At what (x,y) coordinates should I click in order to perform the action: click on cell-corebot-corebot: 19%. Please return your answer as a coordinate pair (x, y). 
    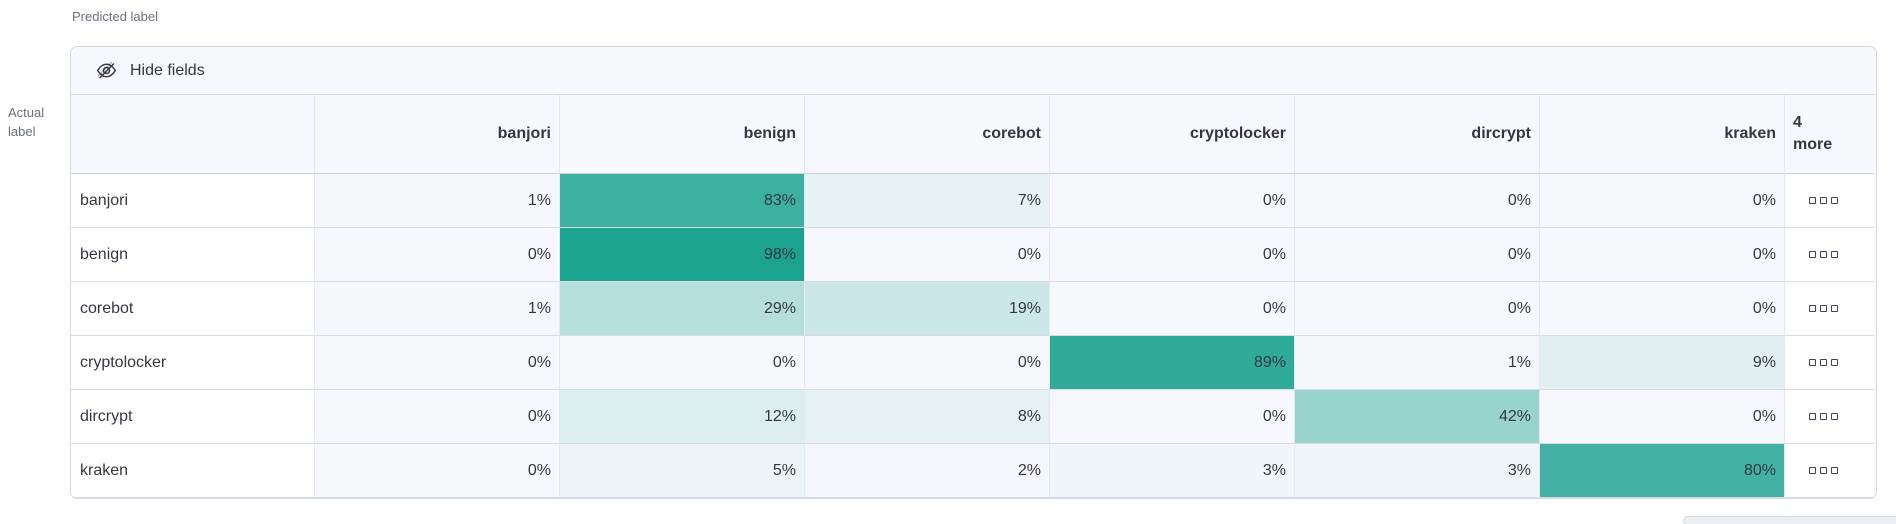
    Looking at the image, I should click on (927, 309).